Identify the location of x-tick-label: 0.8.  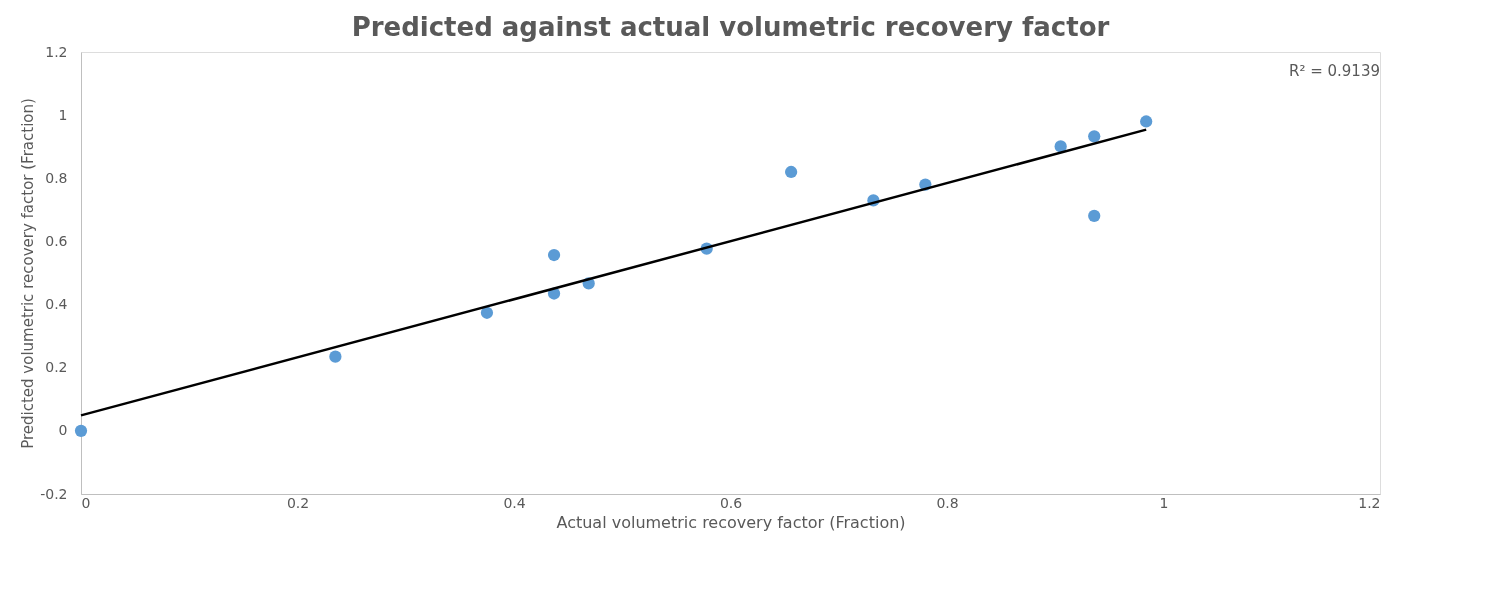
(947, 502).